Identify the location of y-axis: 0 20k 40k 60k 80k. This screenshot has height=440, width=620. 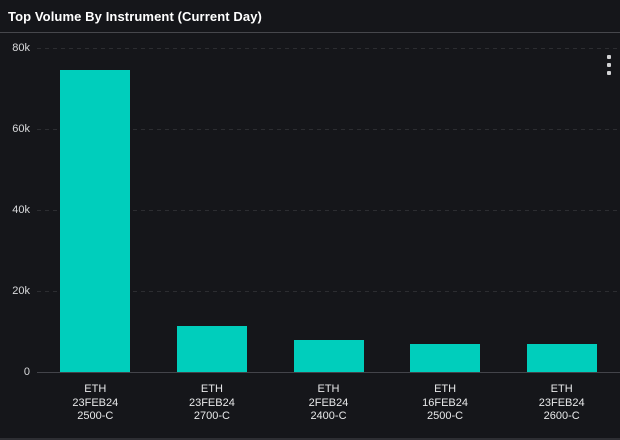
(16, 210).